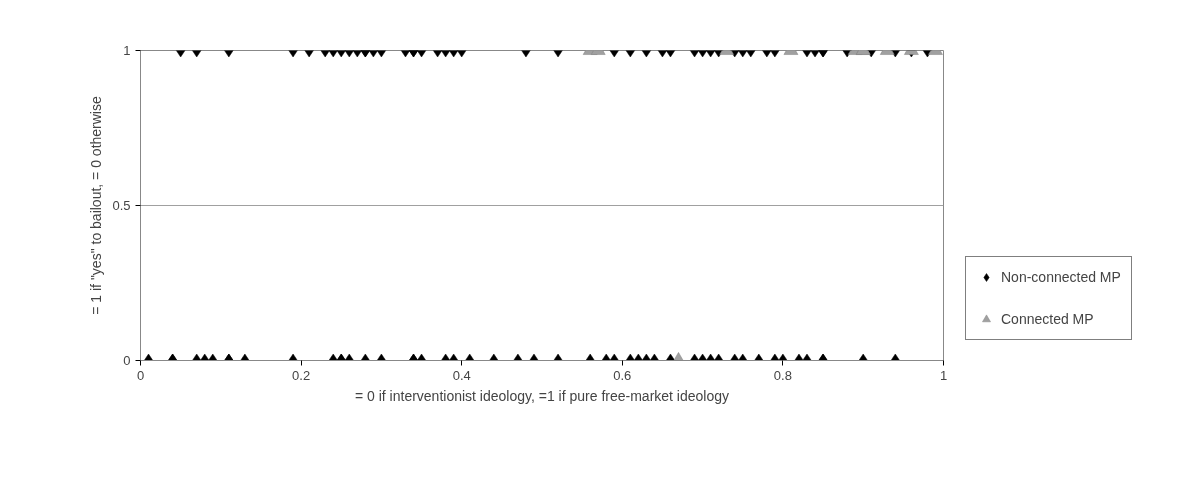  Describe the element at coordinates (461, 375) in the screenshot. I see `x-tick-label: 0.4` at that location.